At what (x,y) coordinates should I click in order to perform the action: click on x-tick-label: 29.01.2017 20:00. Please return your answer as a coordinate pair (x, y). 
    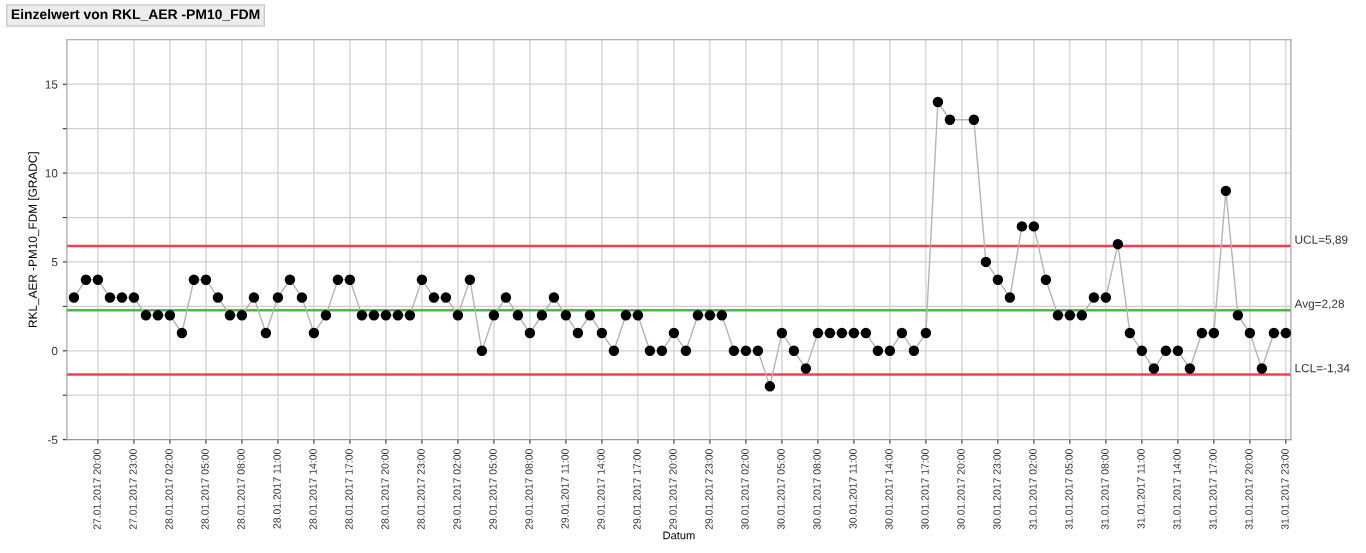
    Looking at the image, I should click on (673, 489).